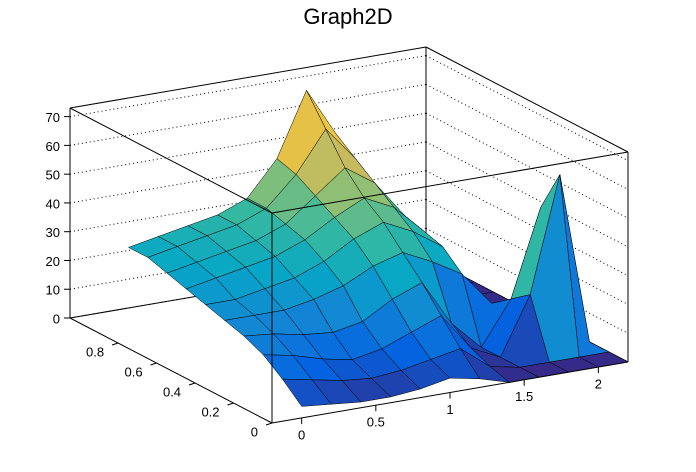  What do you see at coordinates (53, 290) in the screenshot?
I see `z-tick-label: 10` at bounding box center [53, 290].